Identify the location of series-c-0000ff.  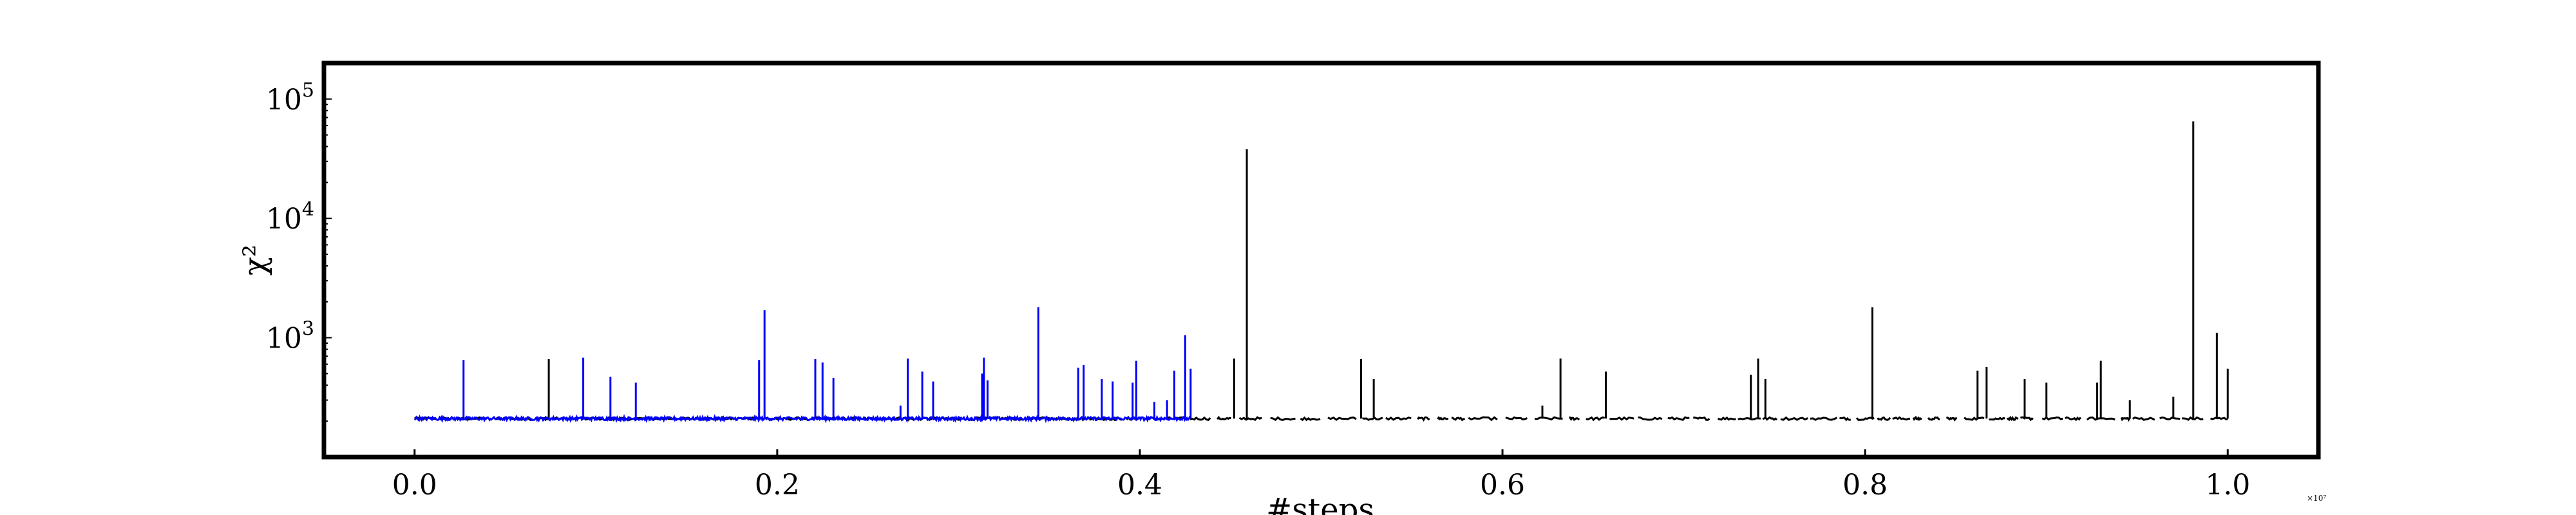
(803, 365).